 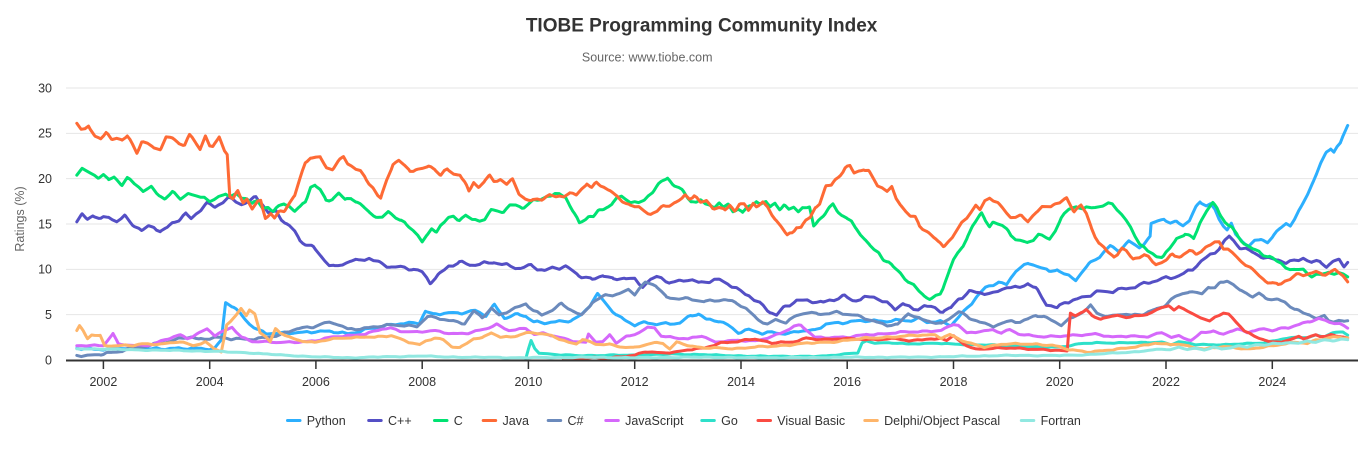 I want to click on svg-text: 2016, so click(x=847, y=382).